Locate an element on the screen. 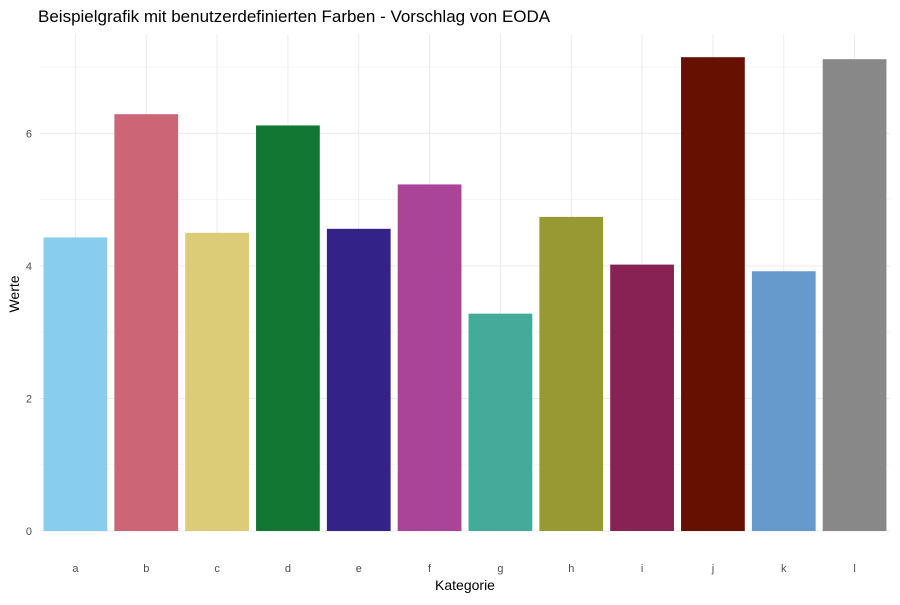 The image size is (900, 605). bar-h is located at coordinates (571, 373).